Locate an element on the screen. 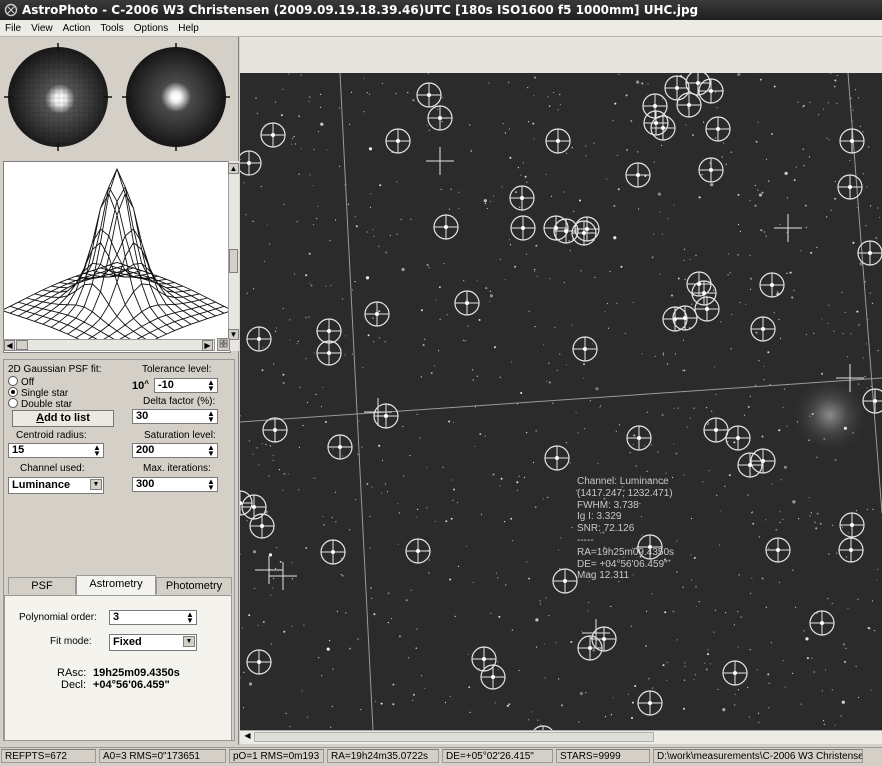  radio-single-star: Single star is located at coordinates (38, 393).